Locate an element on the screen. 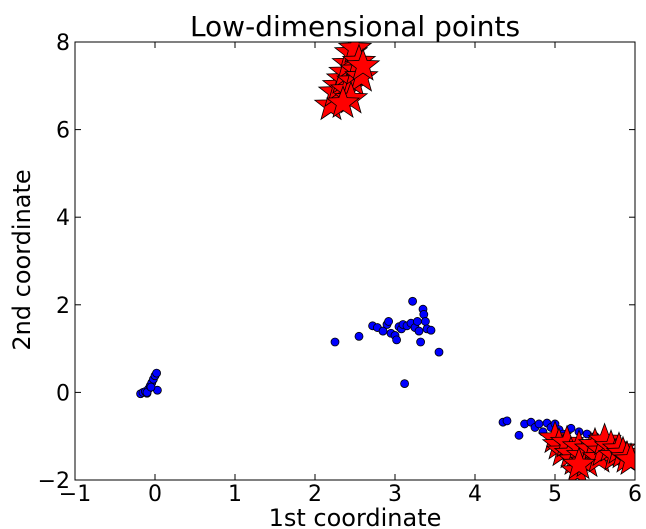 The width and height of the screenshot is (646, 529). y-tick-label: 2 is located at coordinates (63, 306).